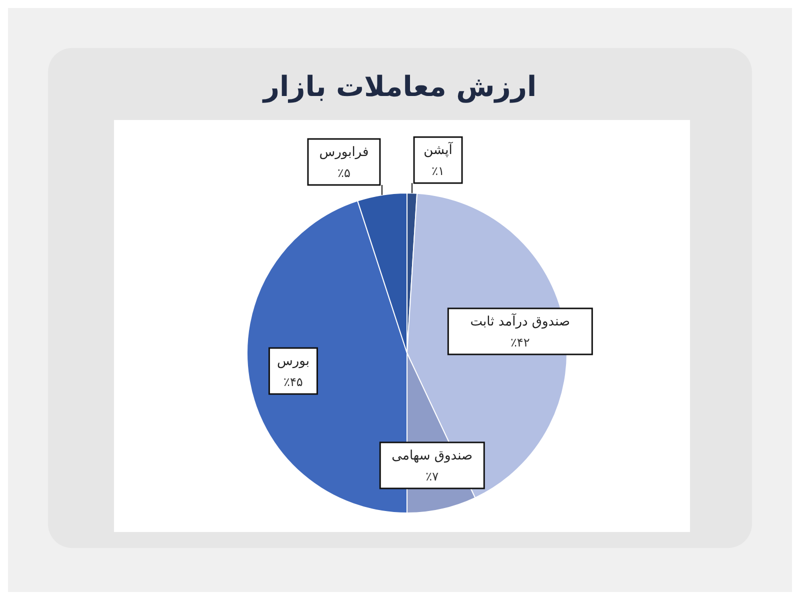 The image size is (800, 600). Describe the element at coordinates (399, 86) in the screenshot. I see `chart-title: ارزش معاملات بازار` at that location.